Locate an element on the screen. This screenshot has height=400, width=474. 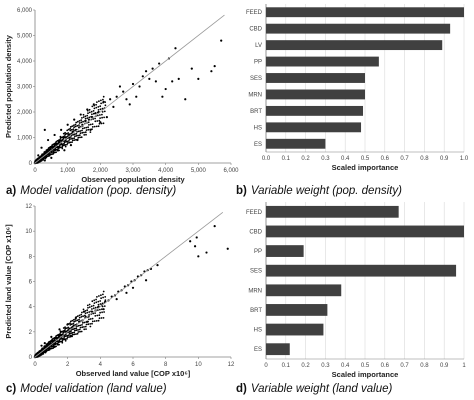
bar-pp is located at coordinates (322, 61).